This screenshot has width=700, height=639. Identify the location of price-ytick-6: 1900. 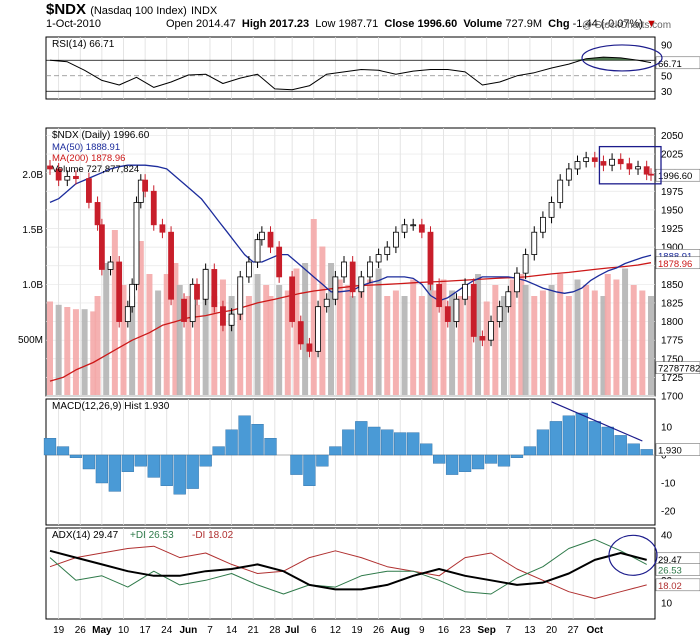
(672, 248).